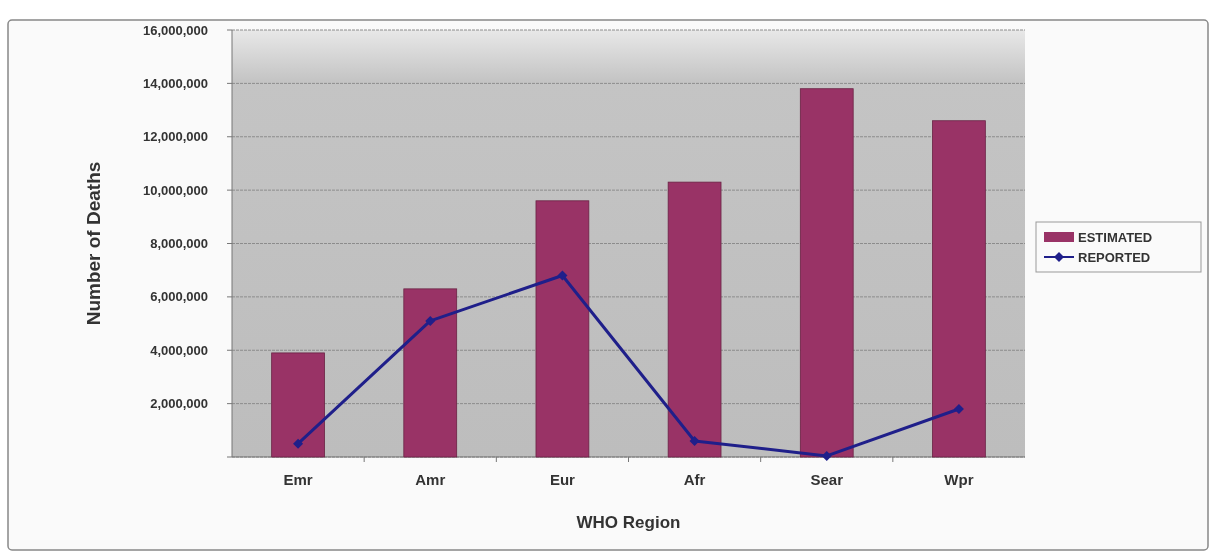  I want to click on y-tick-label: 16,000,000, so click(175, 30).